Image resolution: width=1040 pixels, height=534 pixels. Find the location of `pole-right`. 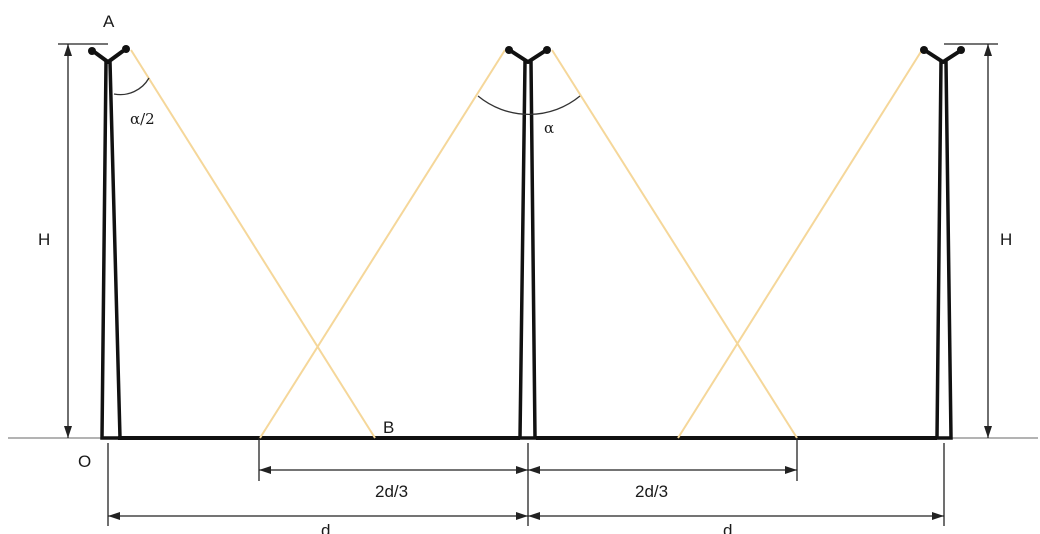

pole-right is located at coordinates (942, 243).